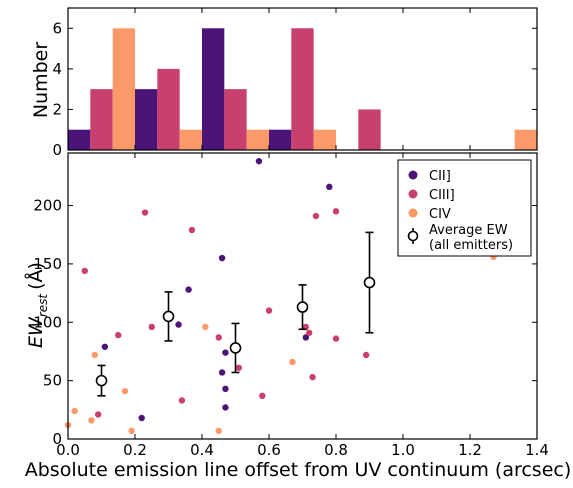 Image resolution: width=573 pixels, height=488 pixels. What do you see at coordinates (202, 450) in the screenshot?
I see `scatter-x-tick-label-2: 0.4` at bounding box center [202, 450].